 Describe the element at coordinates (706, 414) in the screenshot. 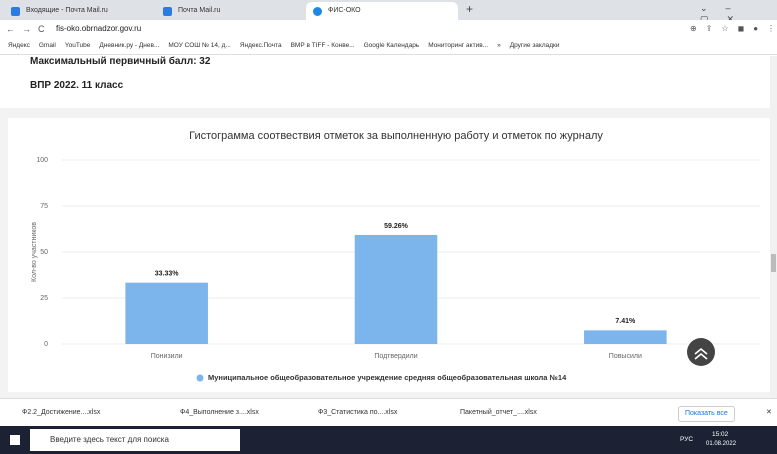

I see `show-all-button: Показать все` at that location.